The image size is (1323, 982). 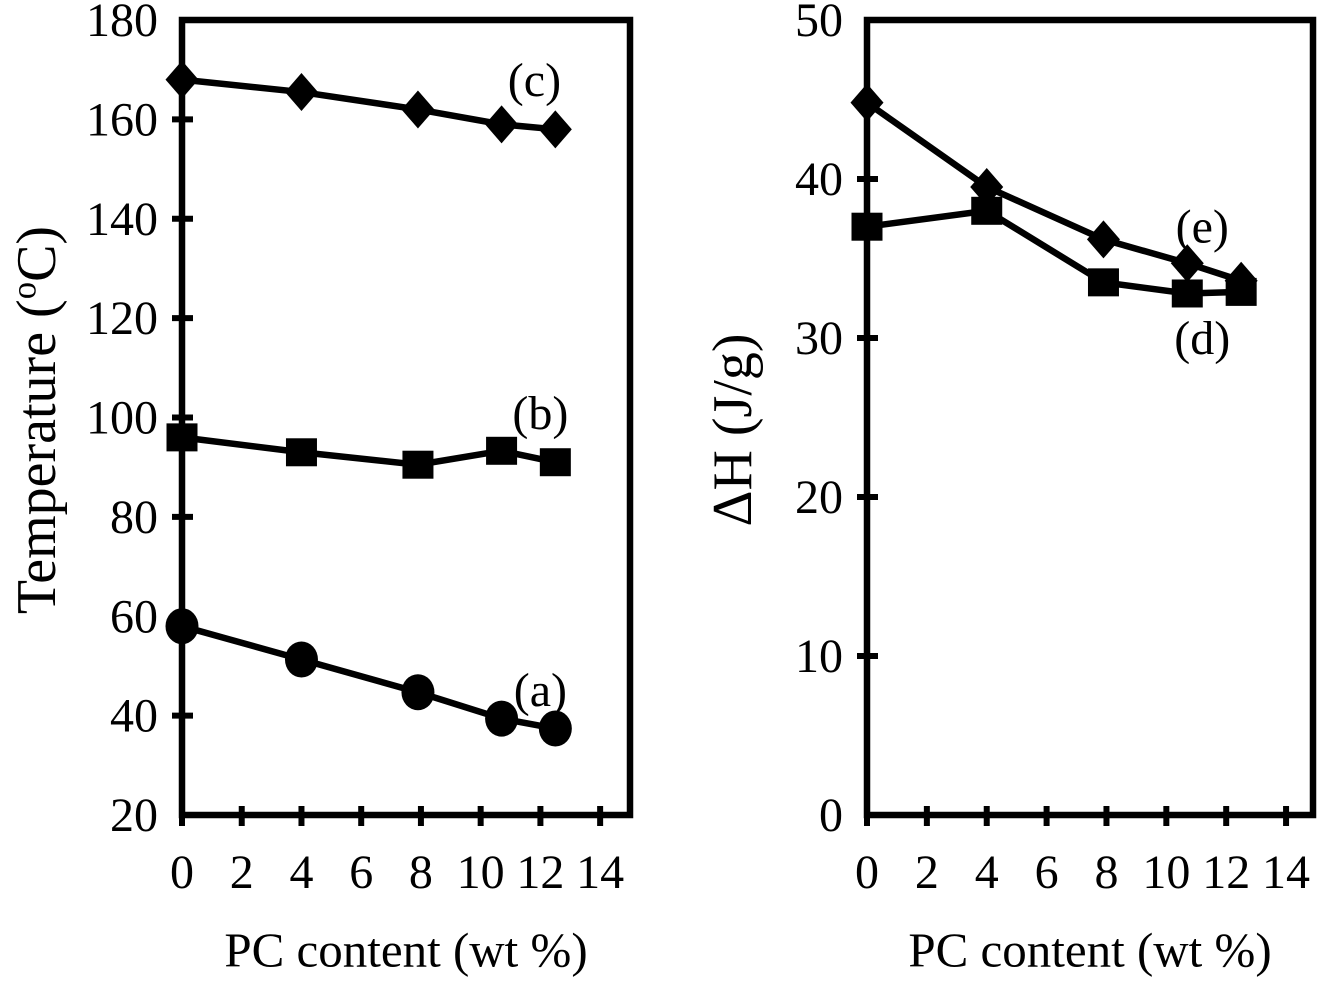 I want to click on right-chart-y-axis-title: ΔH (J/g), so click(x=733, y=429).